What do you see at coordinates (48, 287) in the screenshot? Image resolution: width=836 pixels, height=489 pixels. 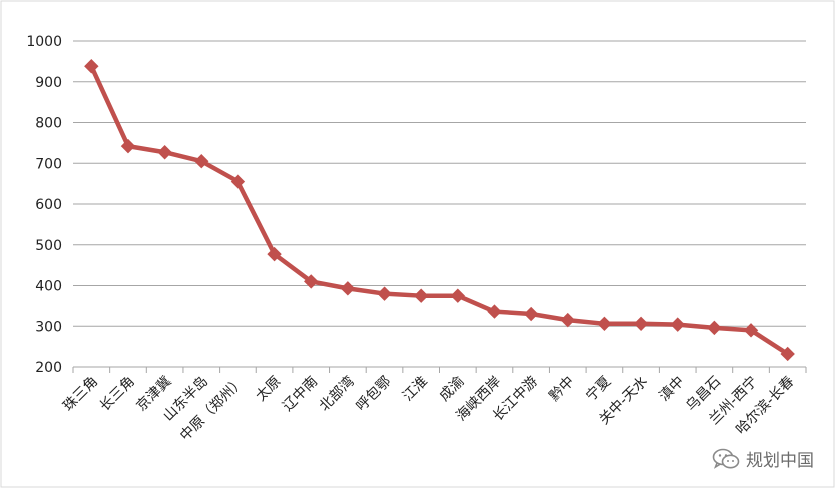 I see `y-tick-label: 400` at bounding box center [48, 287].